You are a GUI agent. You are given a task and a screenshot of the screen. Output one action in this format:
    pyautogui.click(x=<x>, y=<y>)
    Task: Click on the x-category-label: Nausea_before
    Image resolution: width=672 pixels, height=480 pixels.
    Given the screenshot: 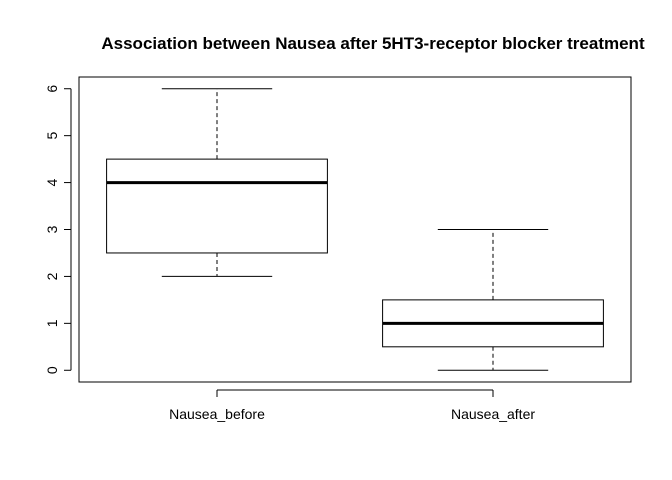 What is the action you would take?
    pyautogui.click(x=217, y=414)
    